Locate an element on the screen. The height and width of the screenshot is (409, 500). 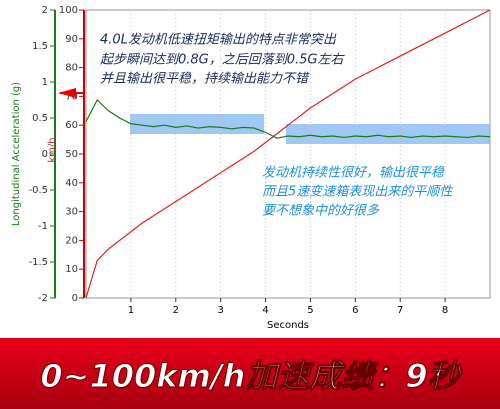
y-tick-label: 20 is located at coordinates (71, 240).